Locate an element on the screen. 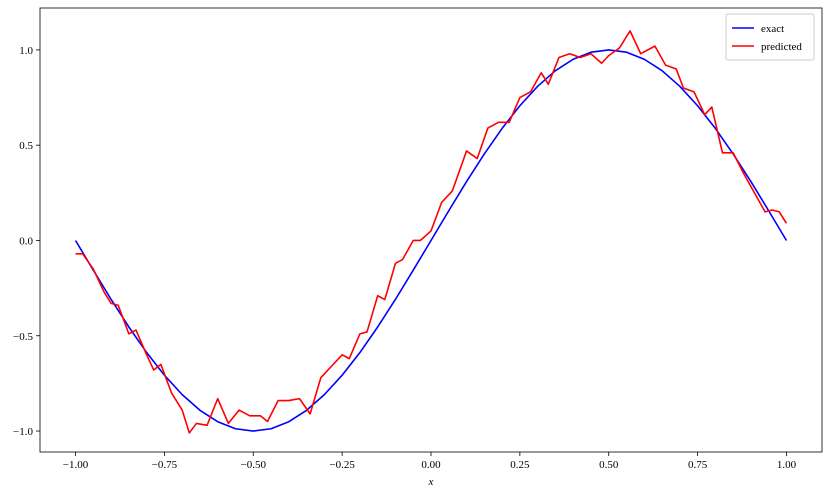  legend-box is located at coordinates (770, 37).